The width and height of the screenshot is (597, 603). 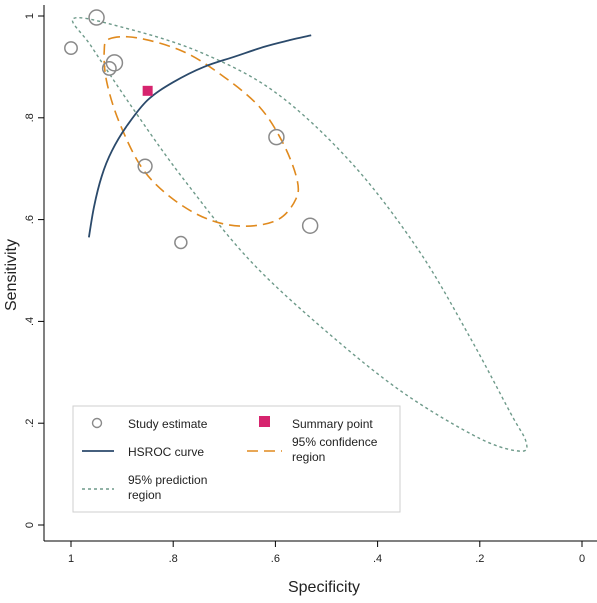 I want to click on y-tick-label: 0, so click(x=30, y=525).